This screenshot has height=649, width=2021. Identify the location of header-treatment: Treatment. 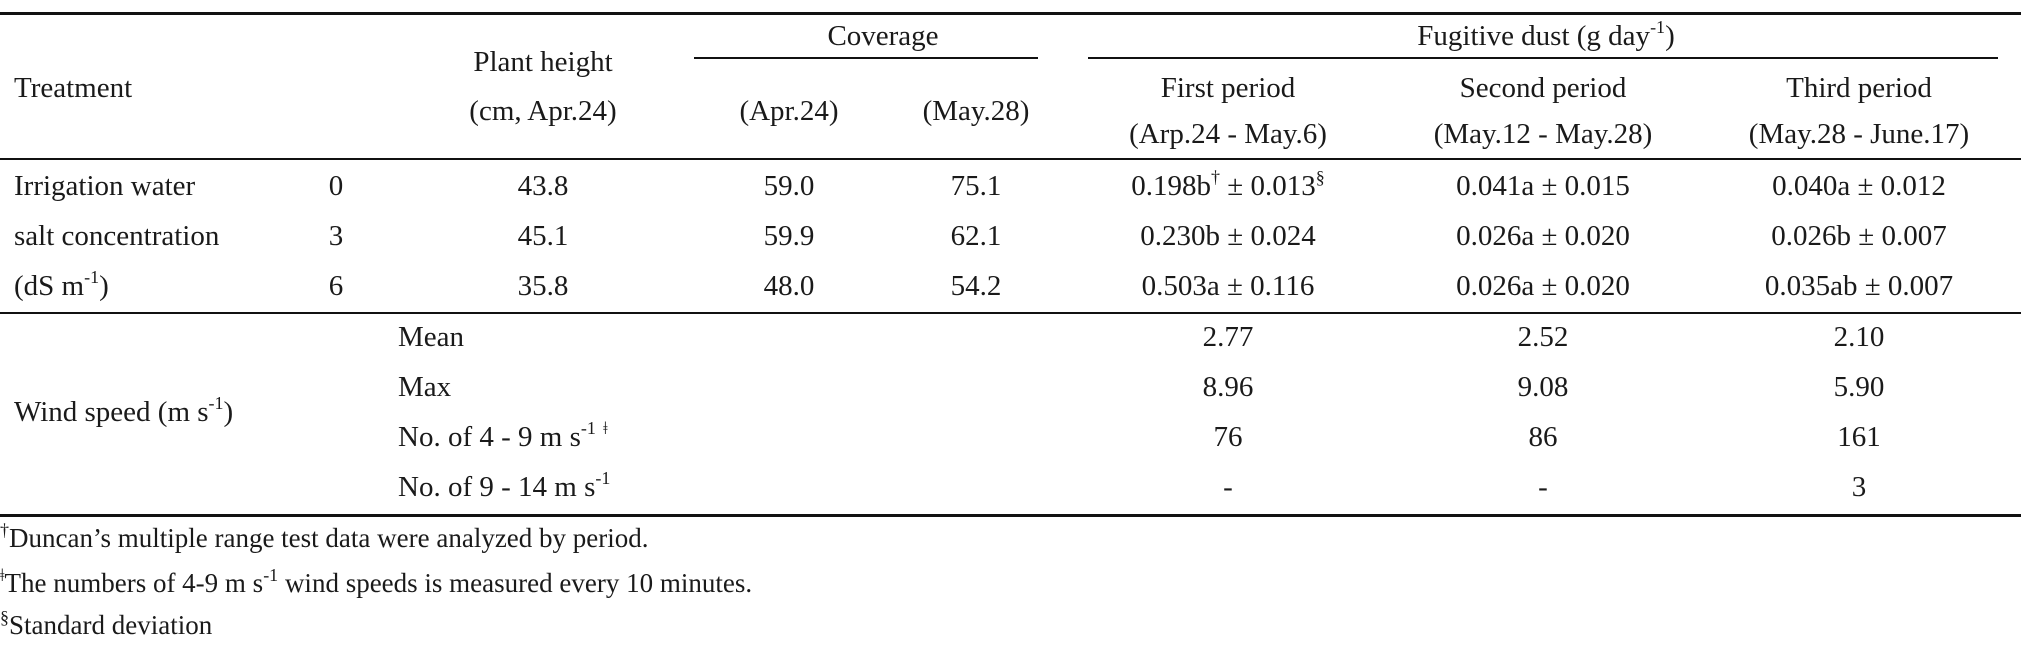
(73, 88).